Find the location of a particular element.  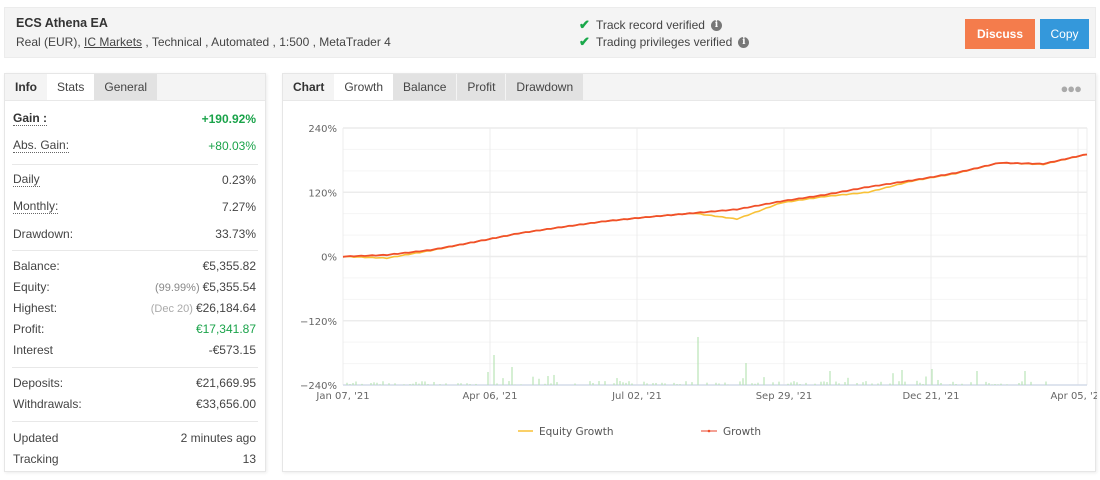

stat-value: 0.23% is located at coordinates (238, 180).